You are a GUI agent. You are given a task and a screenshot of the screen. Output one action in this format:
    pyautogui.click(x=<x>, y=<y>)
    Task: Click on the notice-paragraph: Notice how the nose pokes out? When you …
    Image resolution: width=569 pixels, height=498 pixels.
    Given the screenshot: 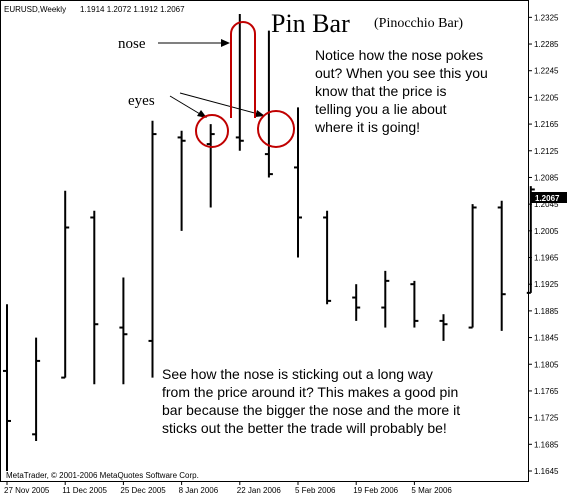 What is the action you would take?
    pyautogui.click(x=401, y=91)
    